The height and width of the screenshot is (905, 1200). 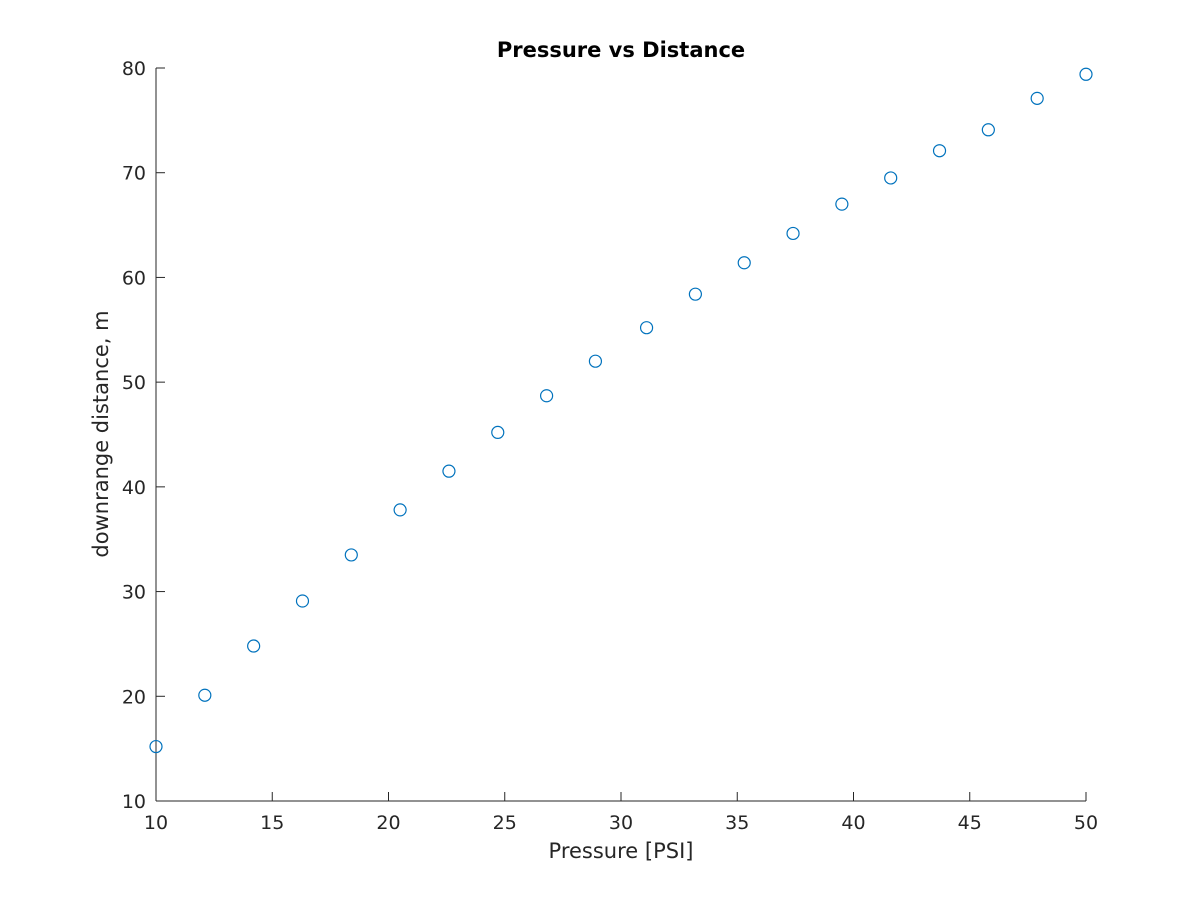 I want to click on x-tick-label: 30, so click(x=621, y=823).